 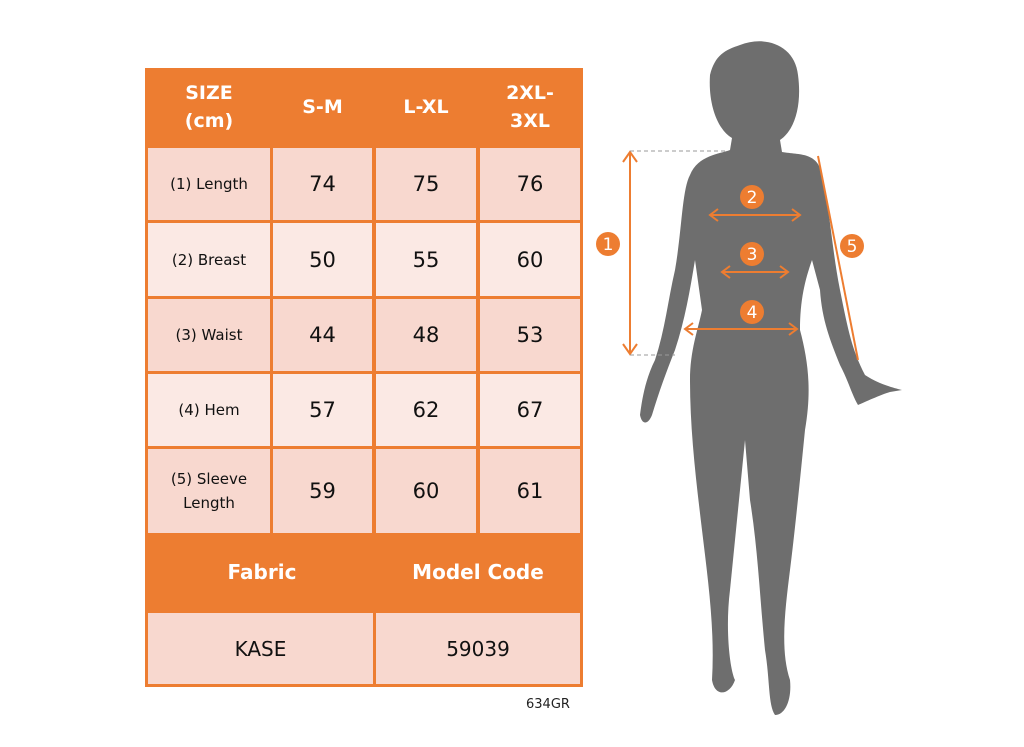 What do you see at coordinates (478, 571) in the screenshot?
I see `model-code-header: Model Code` at bounding box center [478, 571].